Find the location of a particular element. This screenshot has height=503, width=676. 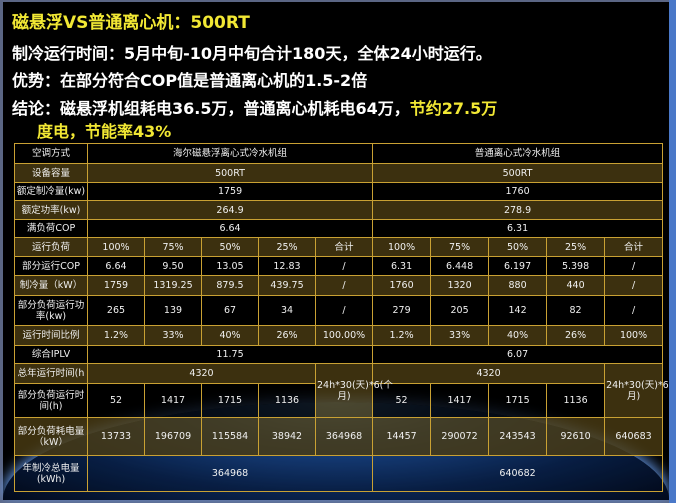

cell: 5.398 is located at coordinates (576, 266).